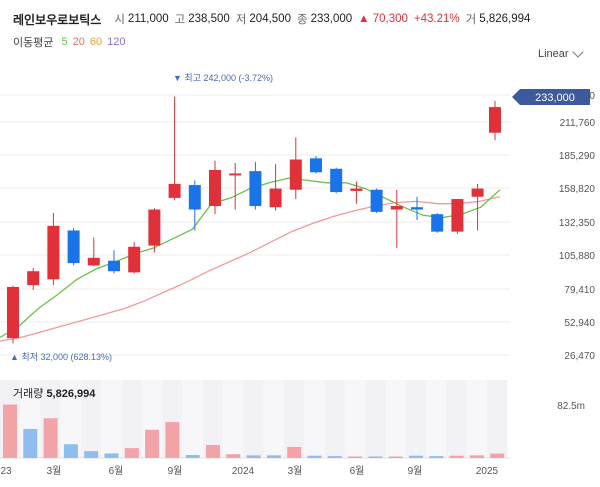  I want to click on volume-value: 5,826,994, so click(505, 19).